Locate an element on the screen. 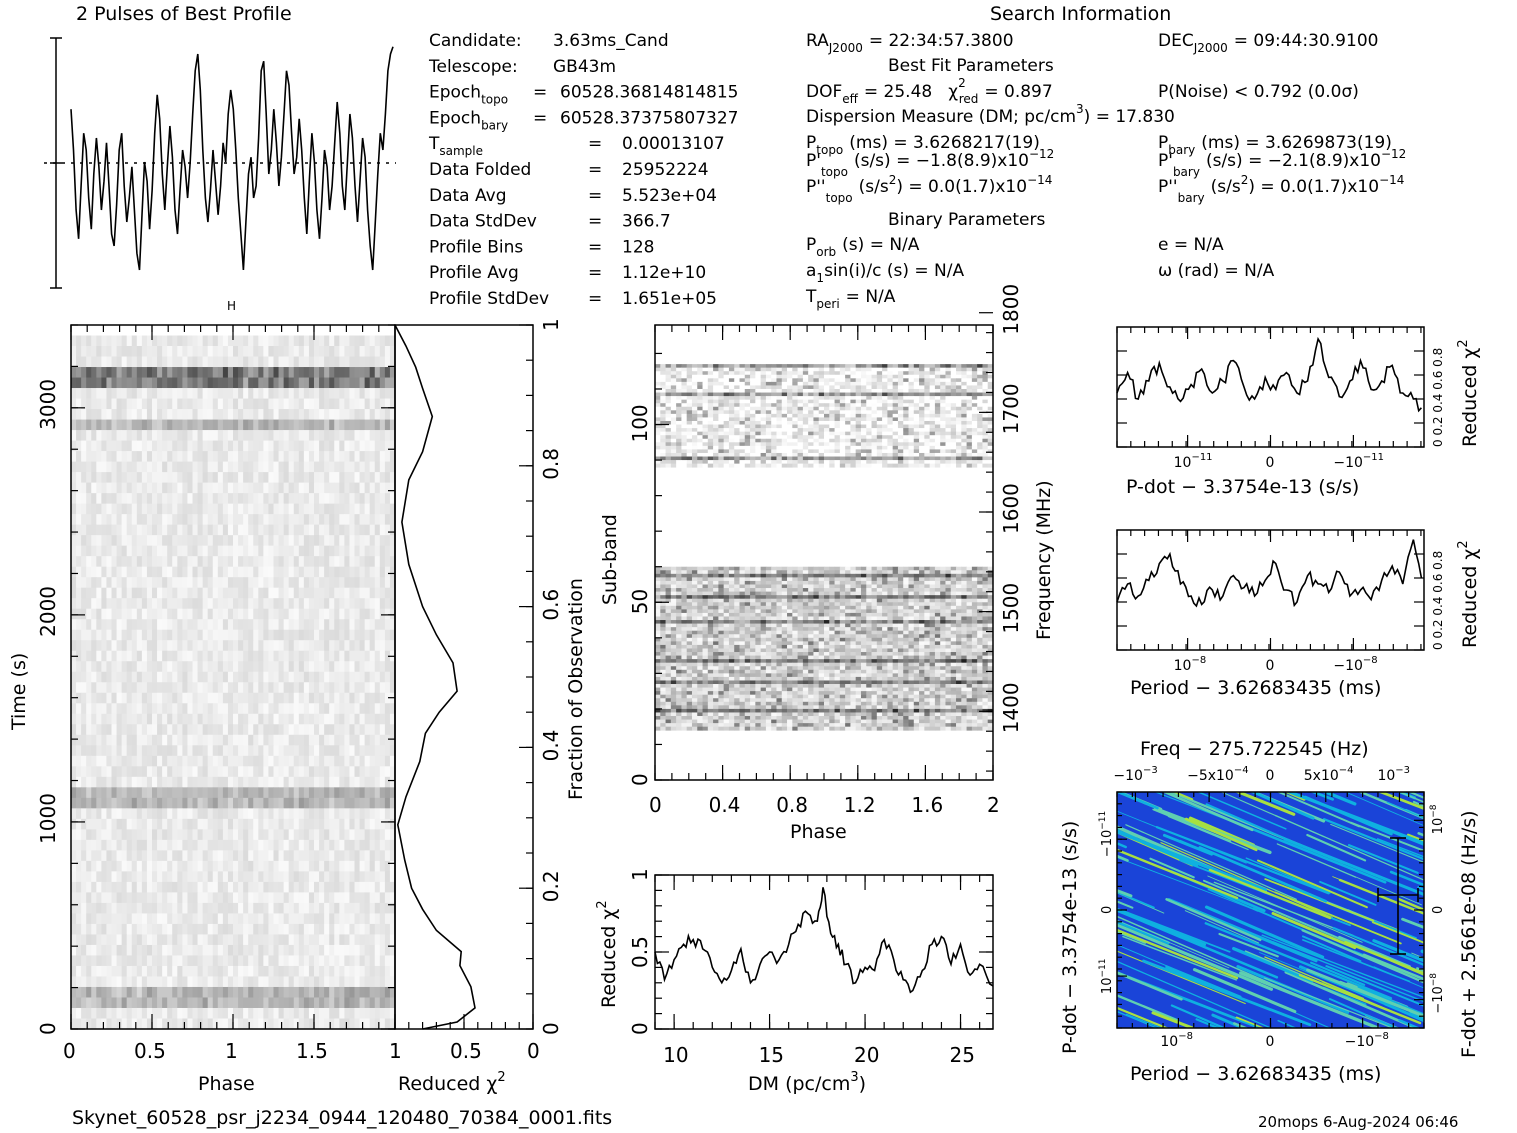 The width and height of the screenshot is (1517, 1133). svg-text: a1sin(i)/c (s) = N/A is located at coordinates (885, 273).